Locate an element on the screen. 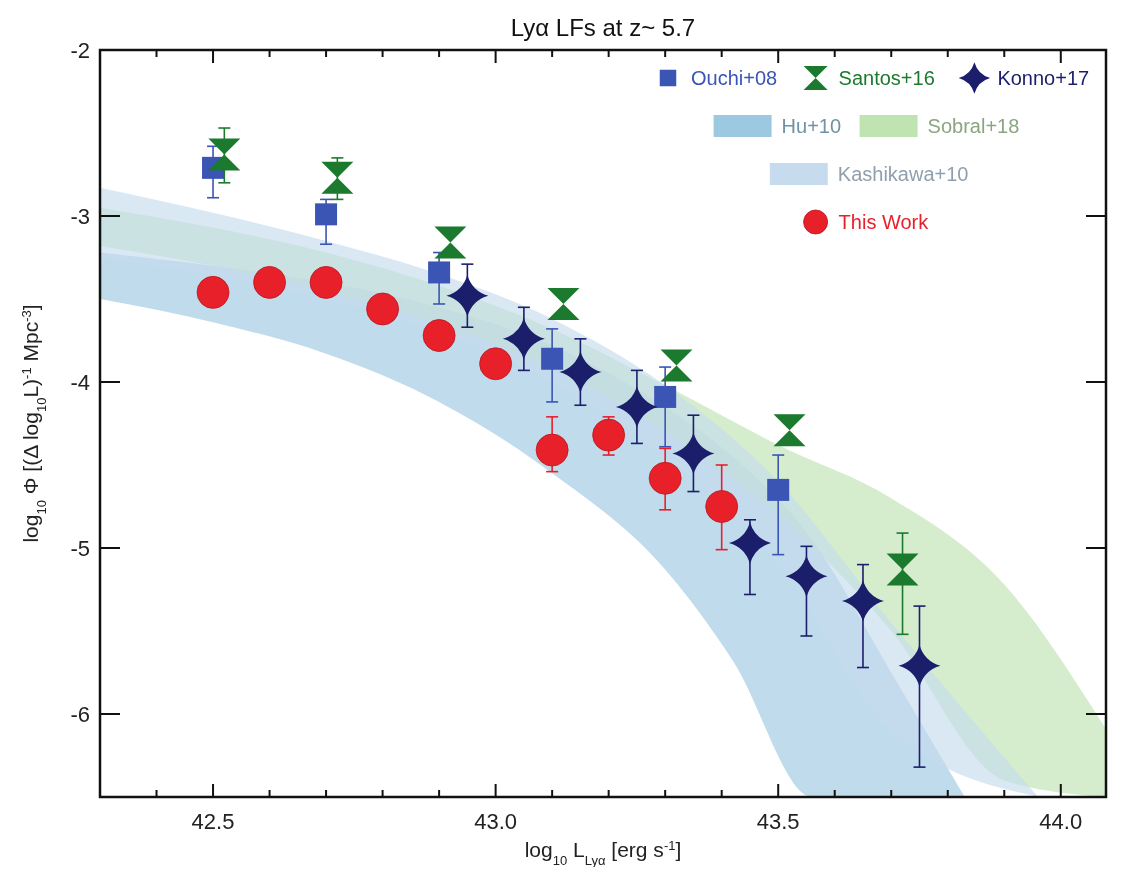 This screenshot has width=1122, height=875. legend-label: Hu+10 is located at coordinates (811, 126).